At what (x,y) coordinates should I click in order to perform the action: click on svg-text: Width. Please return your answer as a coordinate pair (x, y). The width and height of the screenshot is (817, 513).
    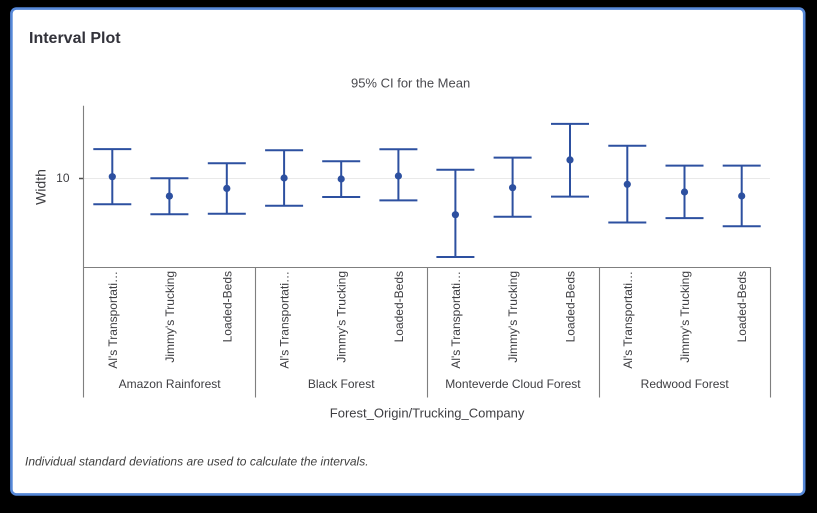
    Looking at the image, I should click on (41, 187).